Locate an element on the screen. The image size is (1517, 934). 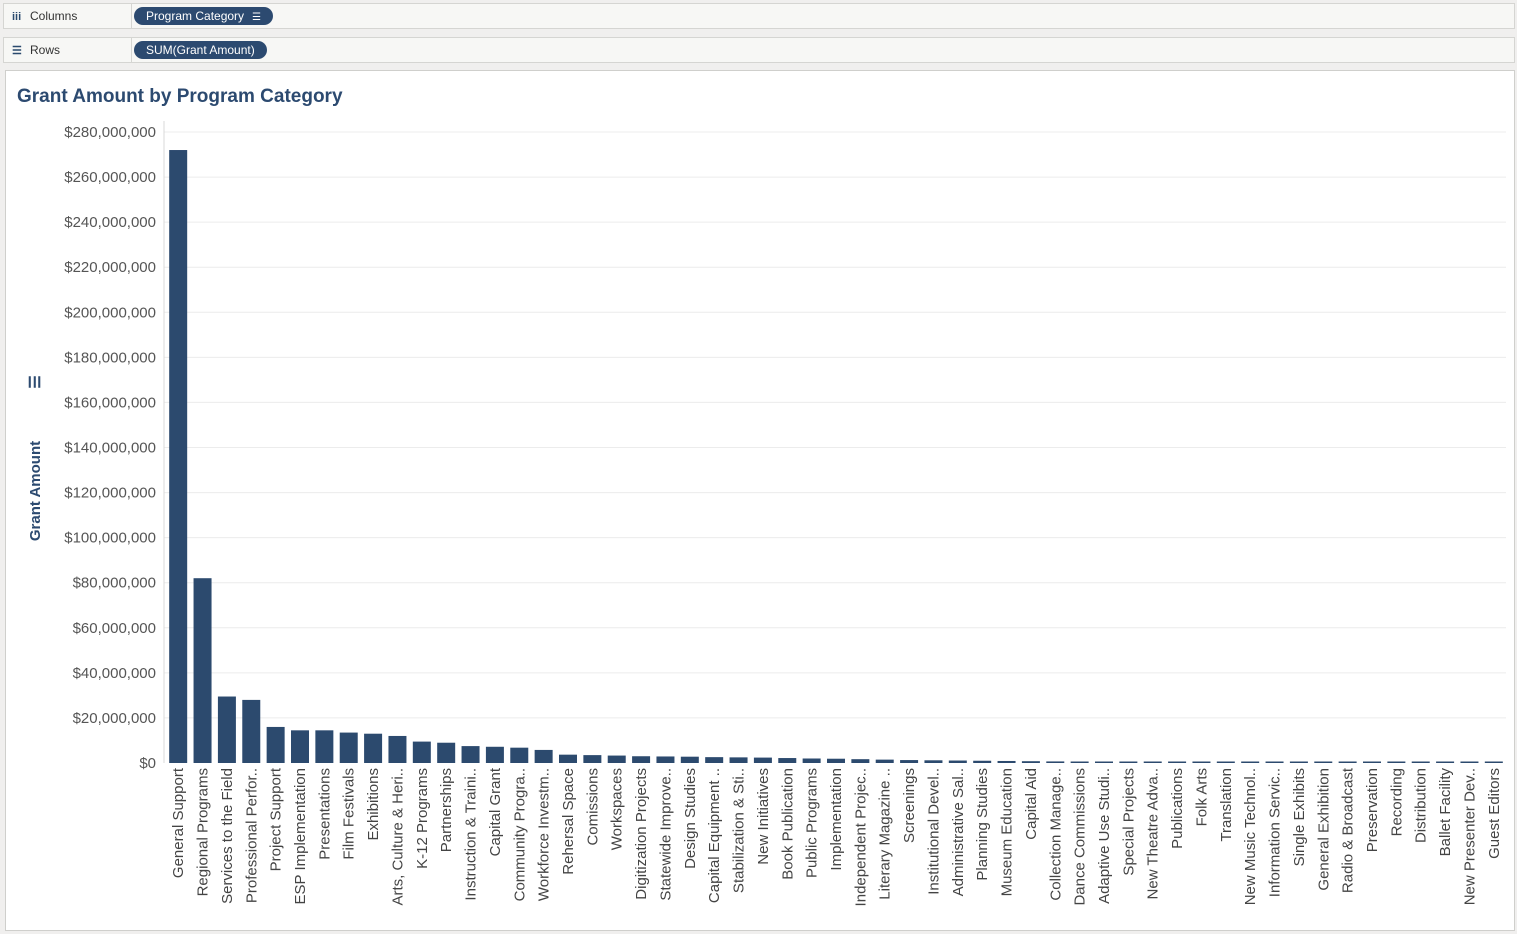
columns-icon: iii is located at coordinates (17, 17).